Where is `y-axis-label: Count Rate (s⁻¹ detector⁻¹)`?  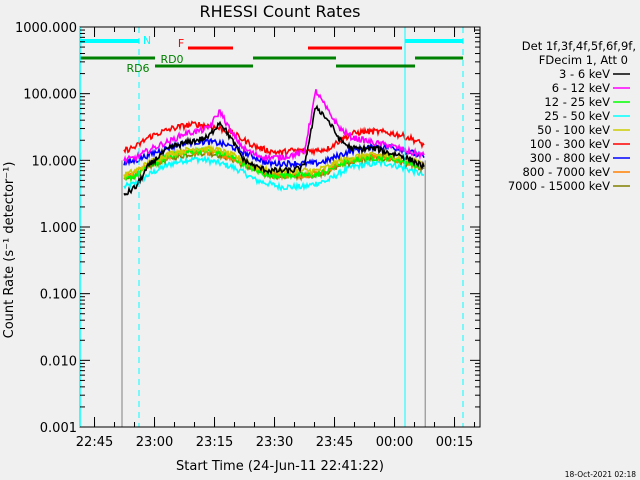 y-axis-label: Count Rate (s⁻¹ detector⁻¹) is located at coordinates (9, 250).